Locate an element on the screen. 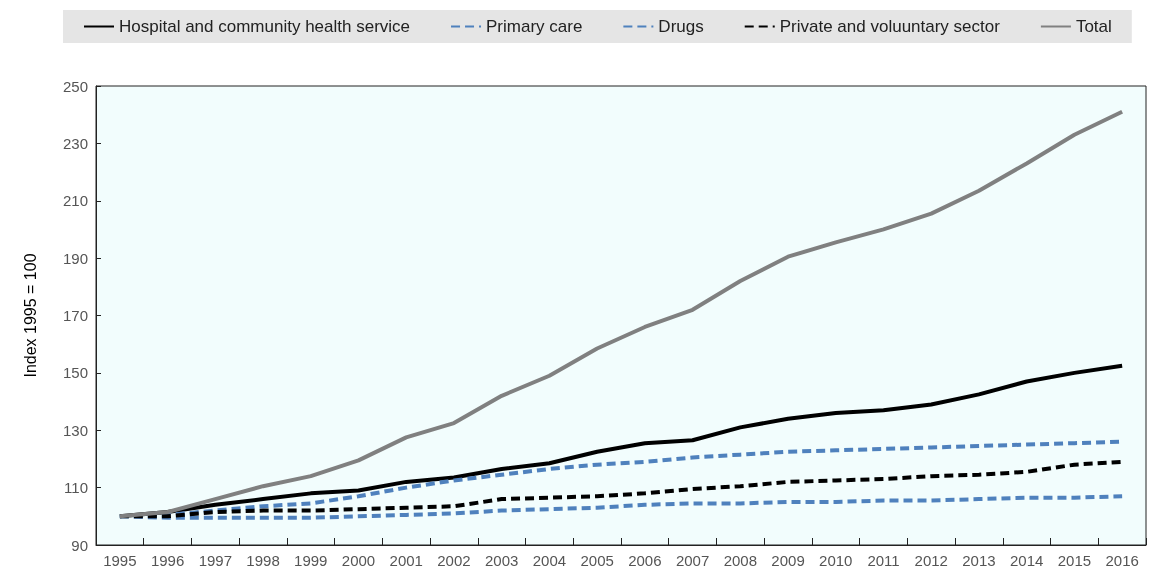 This screenshot has height=583, width=1162. x-tick-label: 2011 is located at coordinates (883, 560).